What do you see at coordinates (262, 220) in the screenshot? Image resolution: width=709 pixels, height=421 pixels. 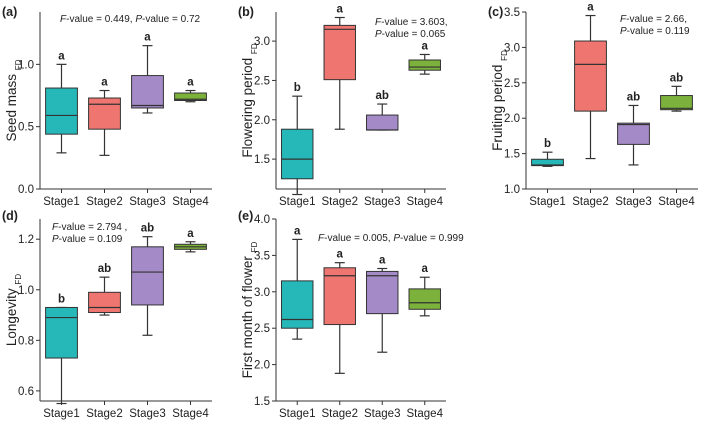 I see `y-tick-label: 4.0` at bounding box center [262, 220].